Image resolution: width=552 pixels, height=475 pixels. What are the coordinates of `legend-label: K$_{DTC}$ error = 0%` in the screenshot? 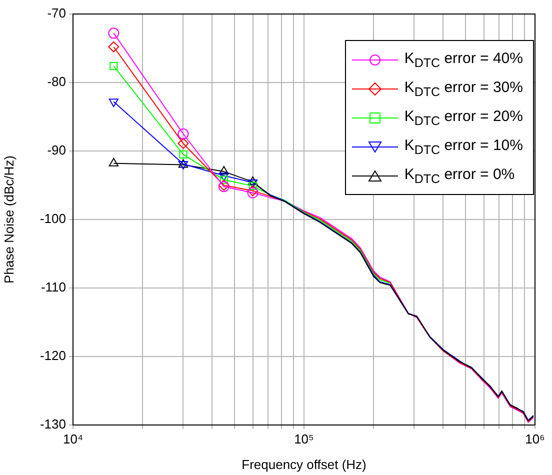 It's located at (459, 176).